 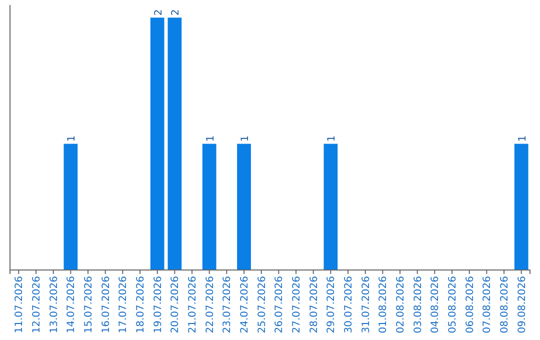 I want to click on x-tick-label: 05.08.2026, so click(x=453, y=305).